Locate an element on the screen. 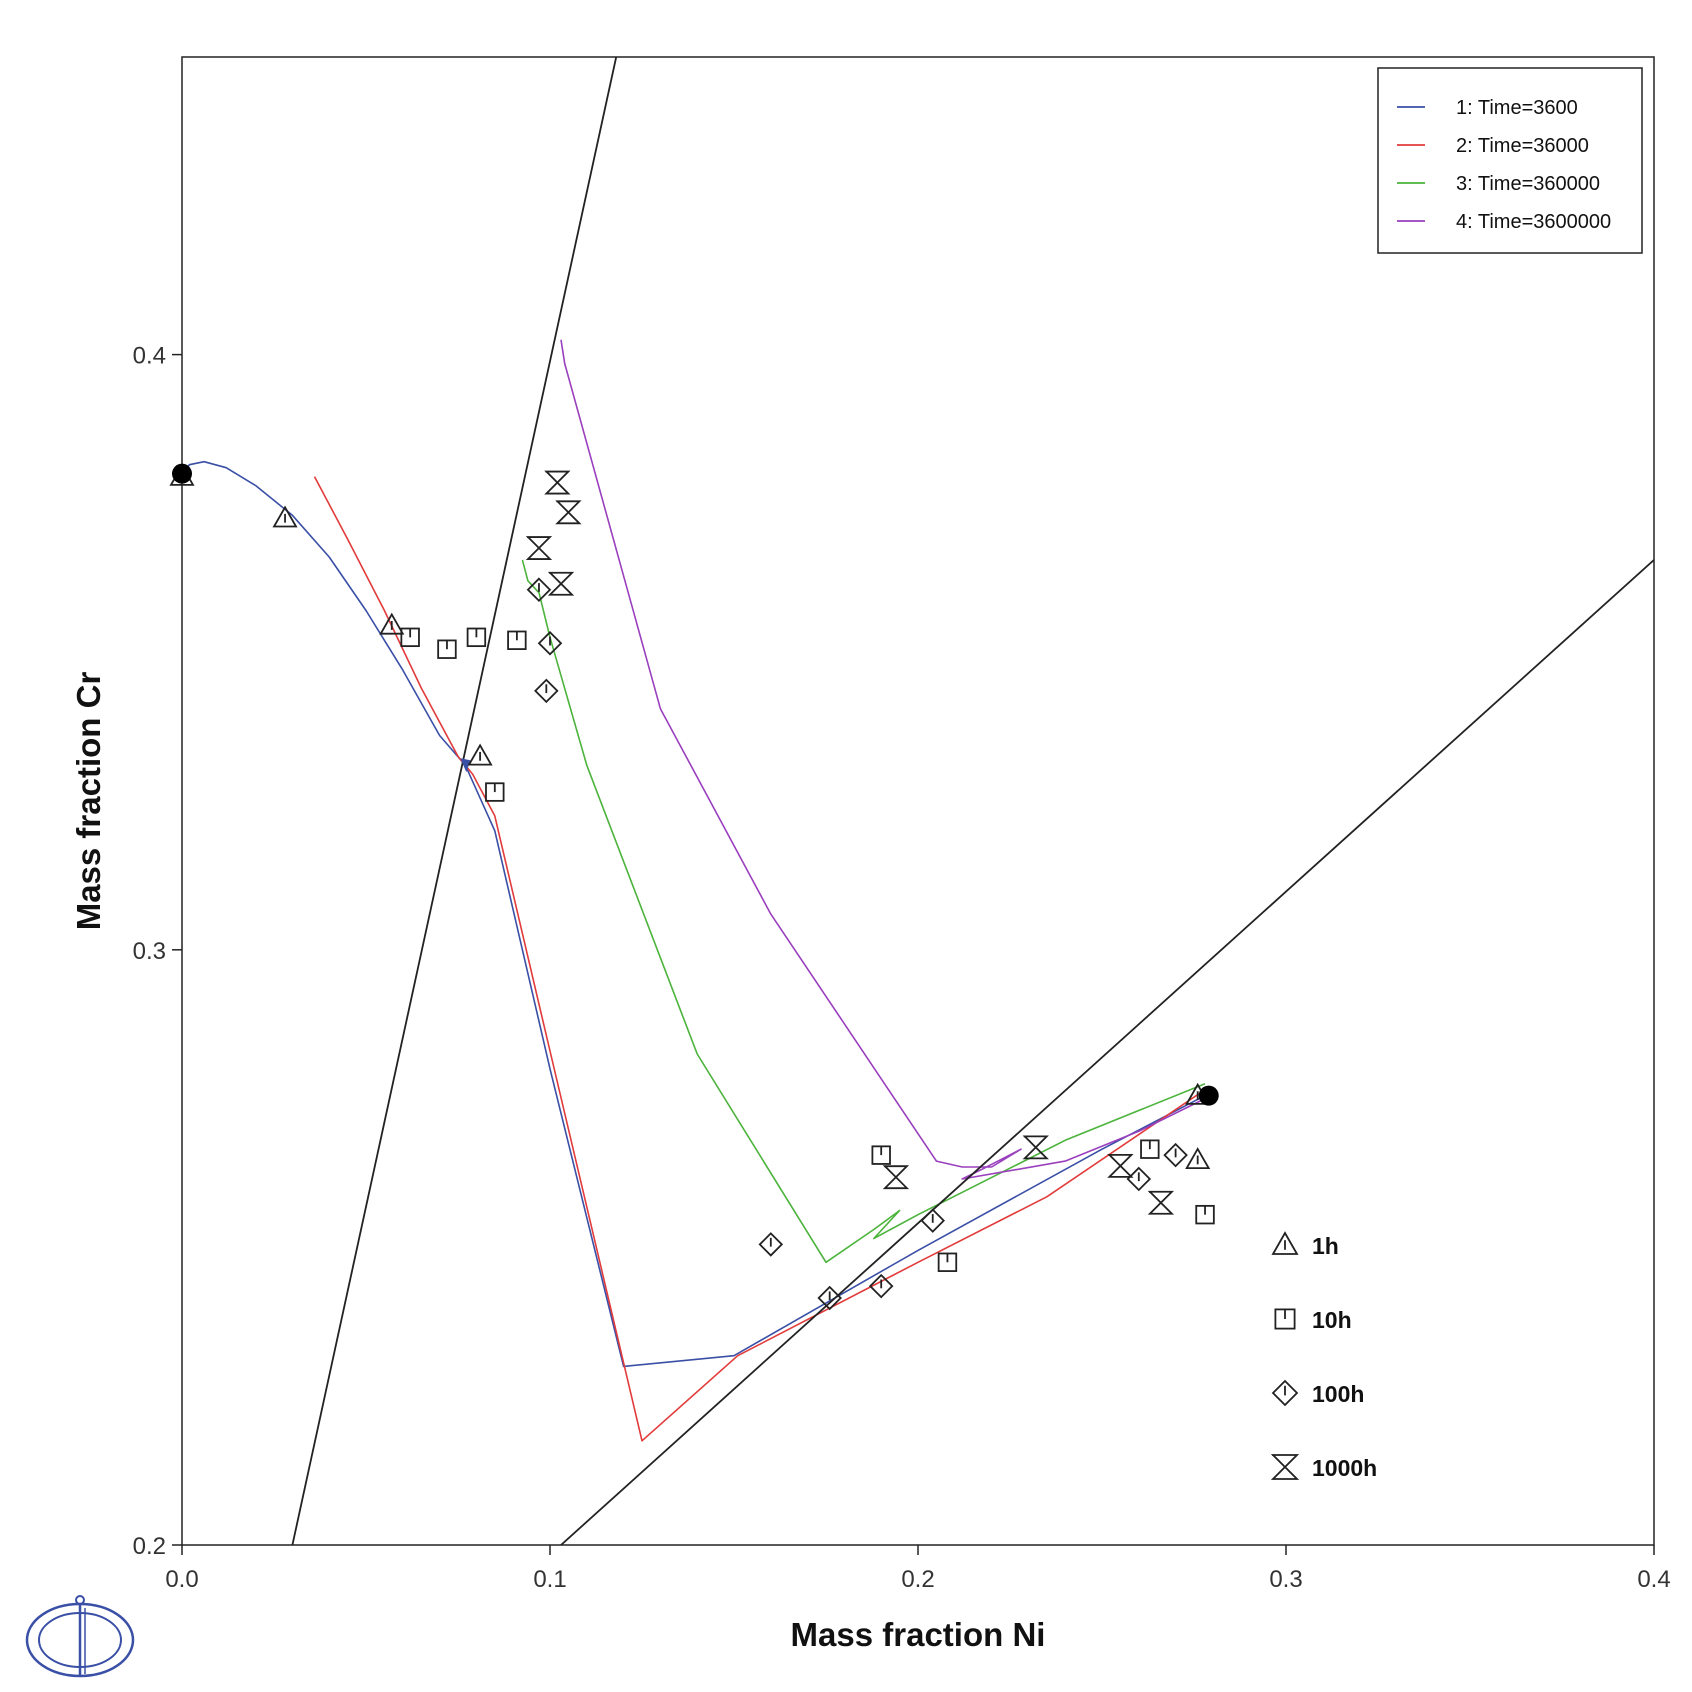  legend-label: 2: Time=36000 is located at coordinates (1522, 146).